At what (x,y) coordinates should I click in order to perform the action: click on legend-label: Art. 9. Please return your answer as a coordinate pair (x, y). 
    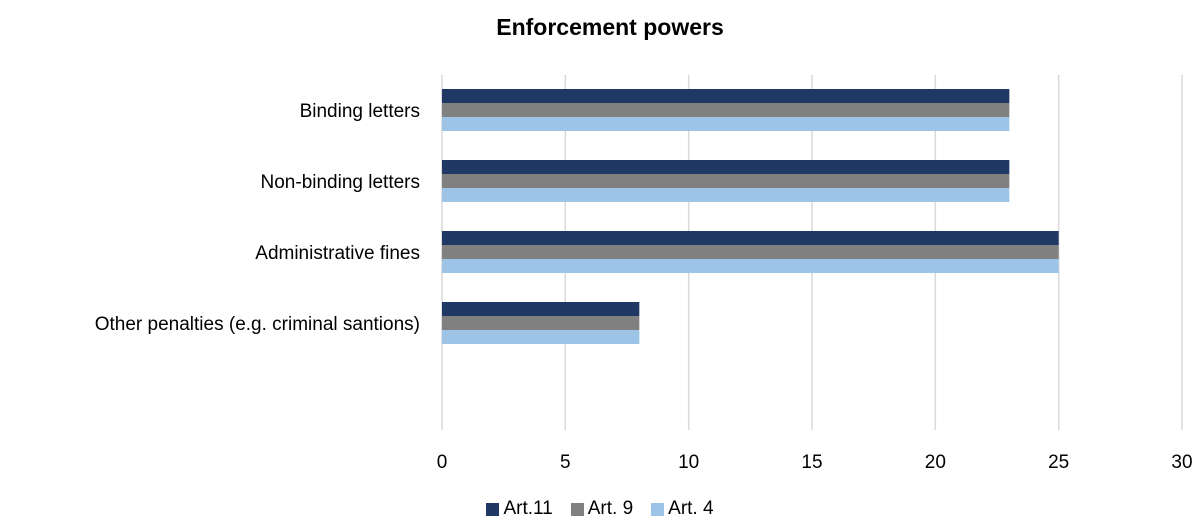
    Looking at the image, I should click on (610, 508).